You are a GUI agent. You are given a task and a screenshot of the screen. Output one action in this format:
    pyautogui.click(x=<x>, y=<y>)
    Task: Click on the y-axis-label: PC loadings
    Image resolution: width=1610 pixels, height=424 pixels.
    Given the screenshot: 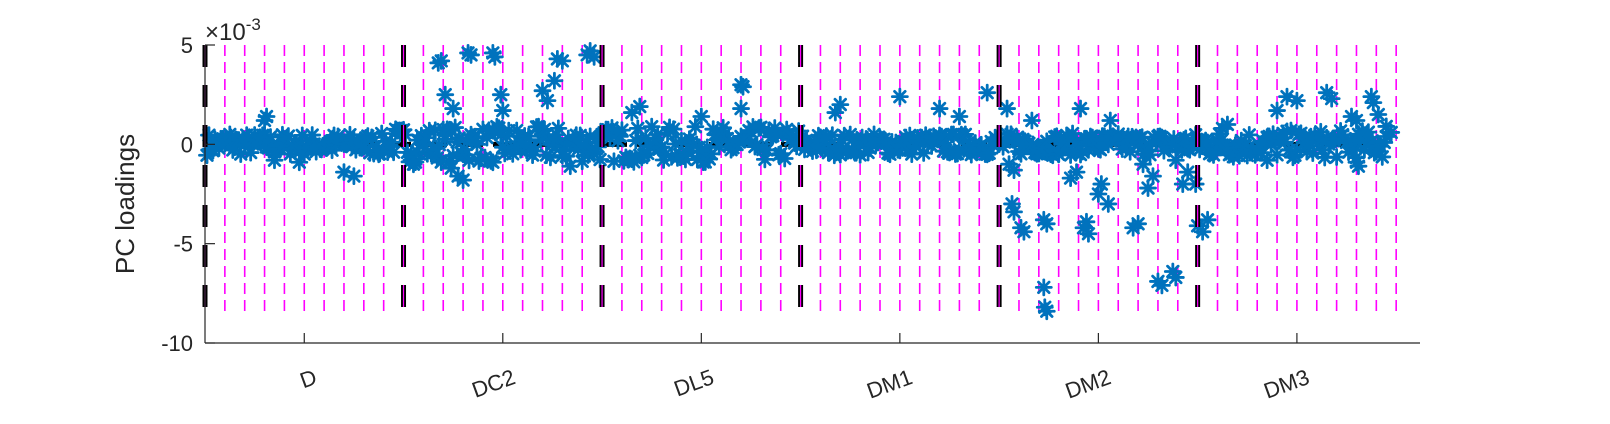 What is the action you would take?
    pyautogui.click(x=125, y=204)
    